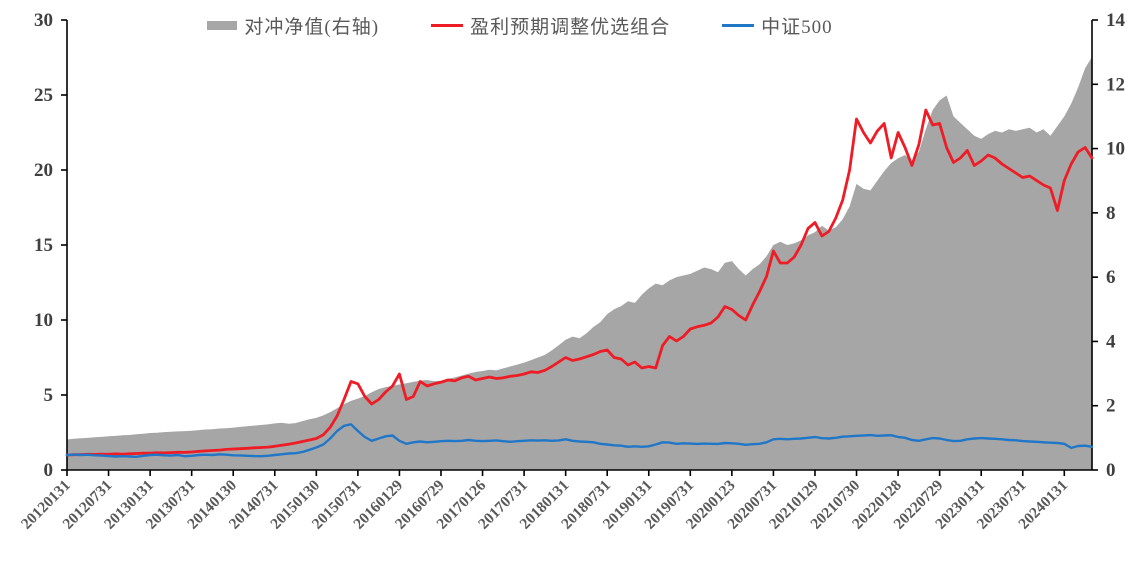  I want to click on left-axis-tick-label: 15, so click(43, 245).